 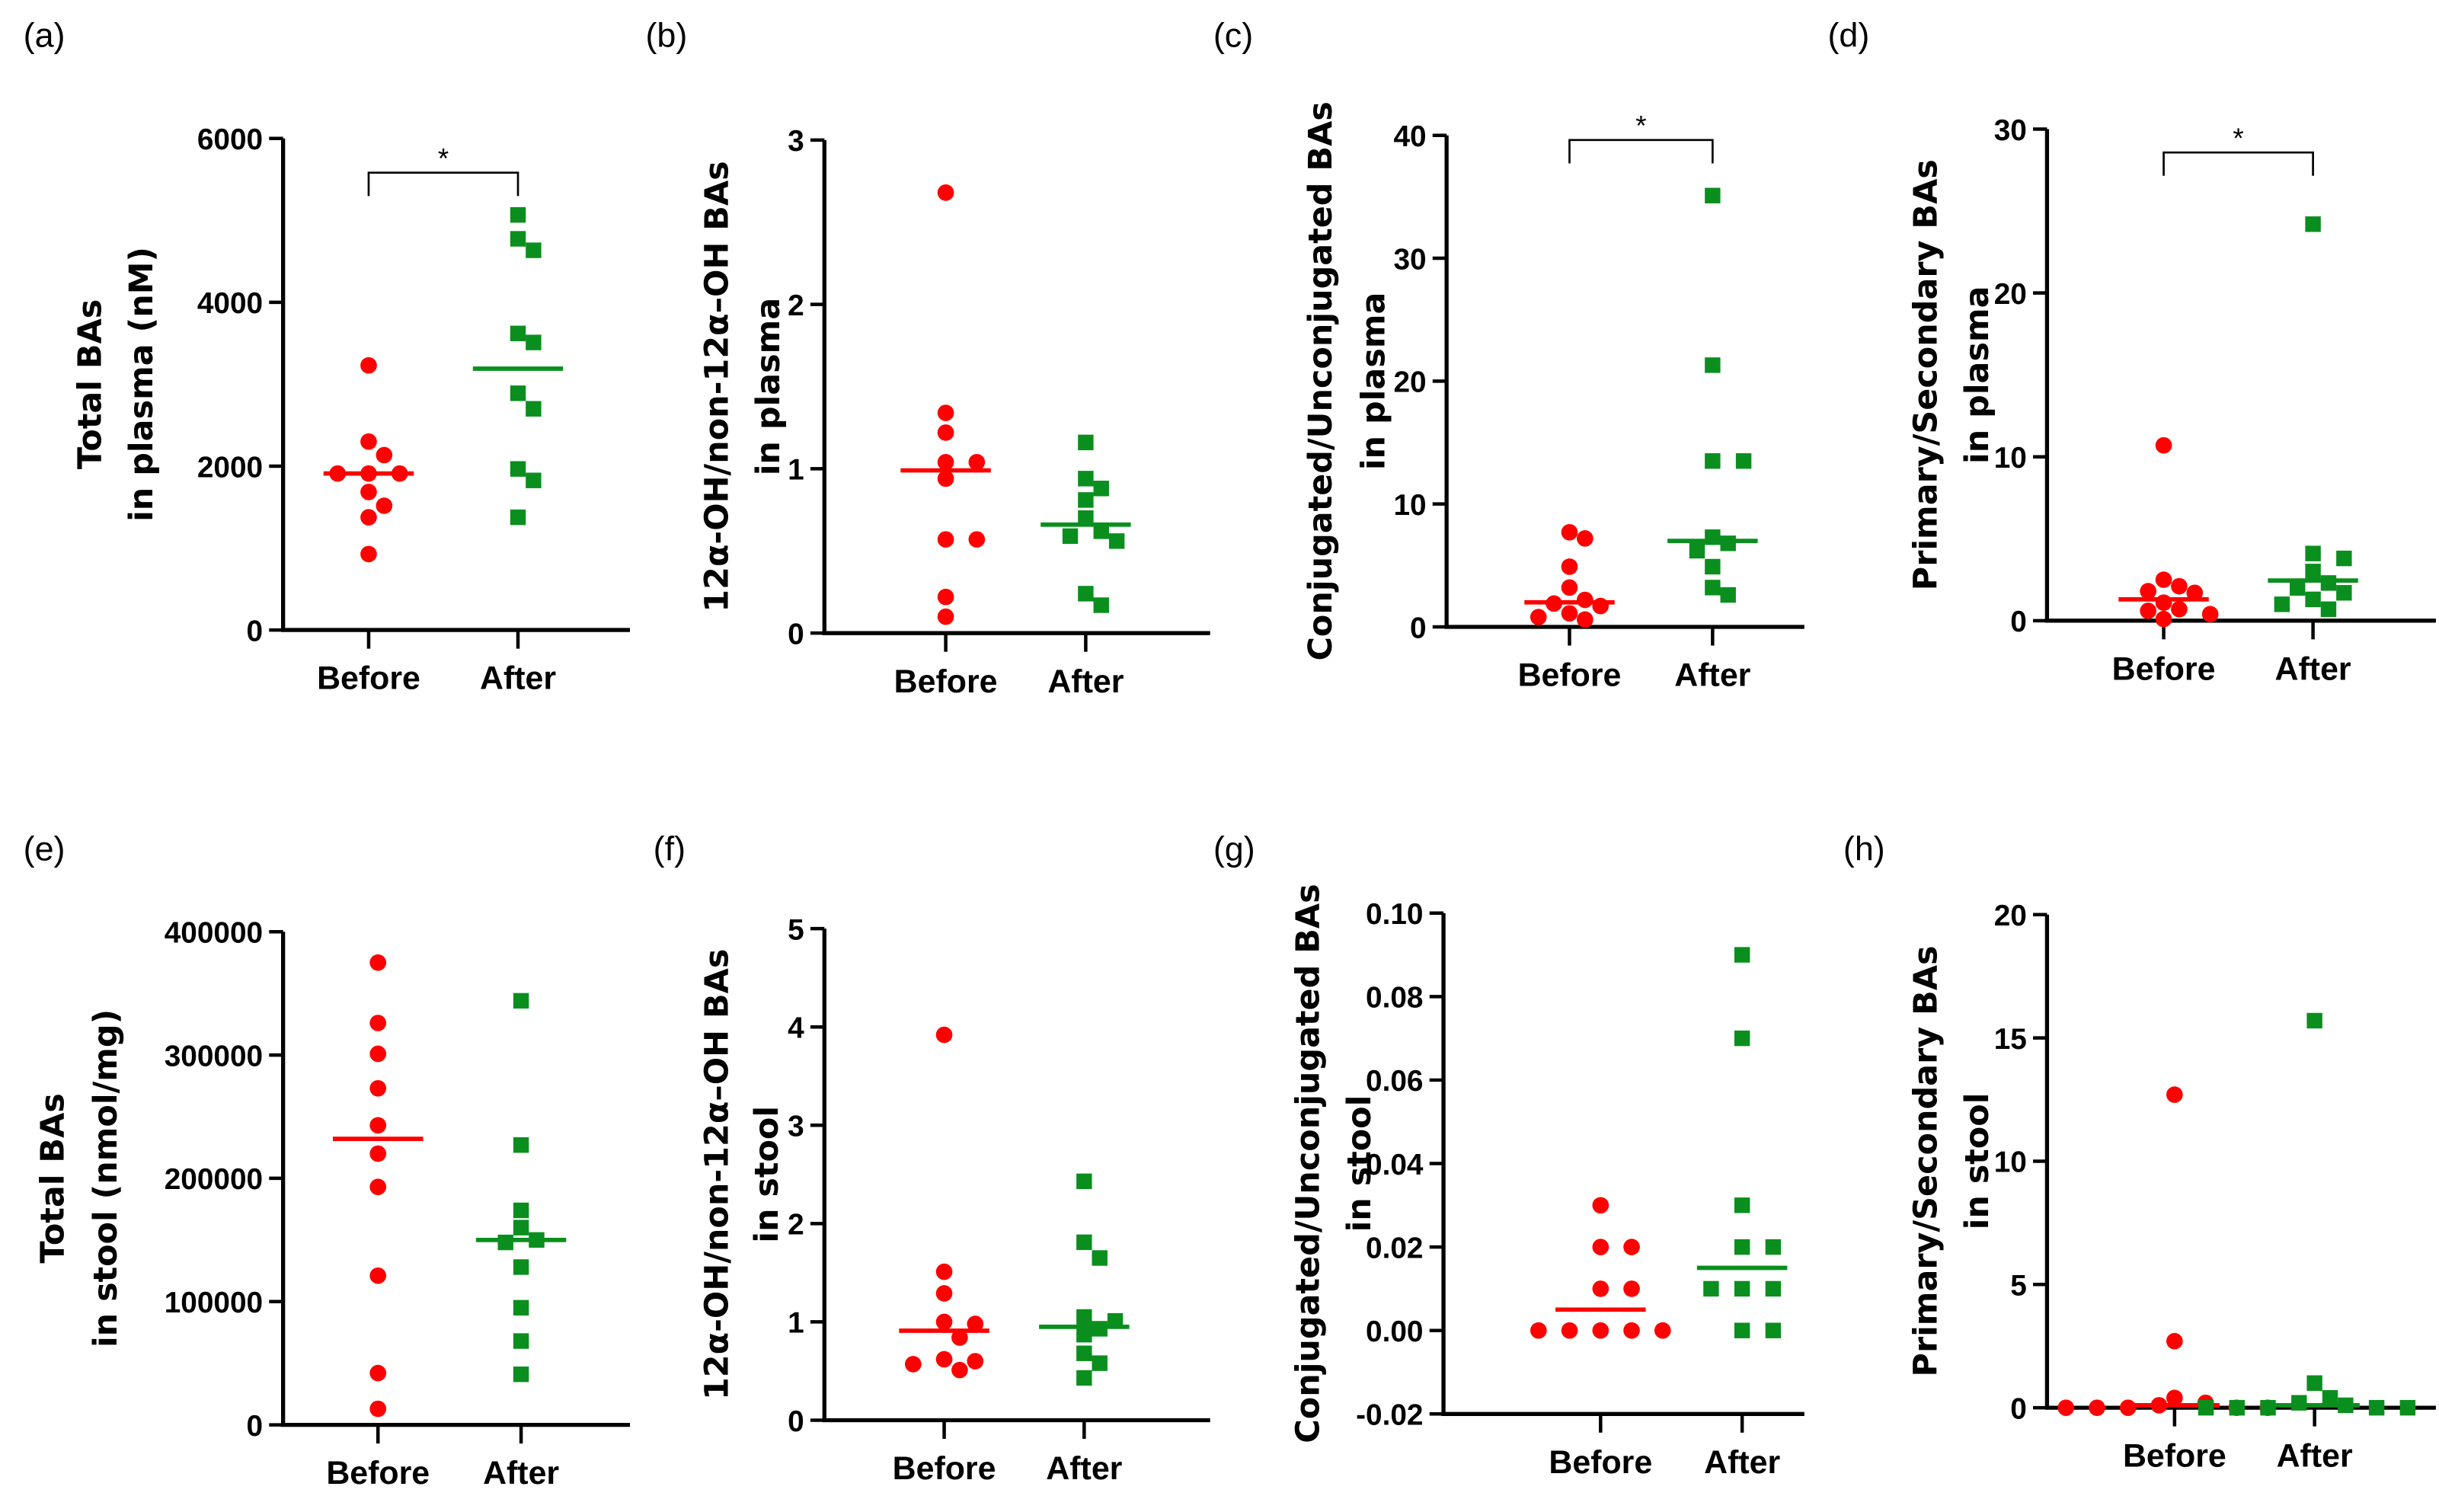 I want to click on x-tick-label: After, so click(x=1085, y=681).